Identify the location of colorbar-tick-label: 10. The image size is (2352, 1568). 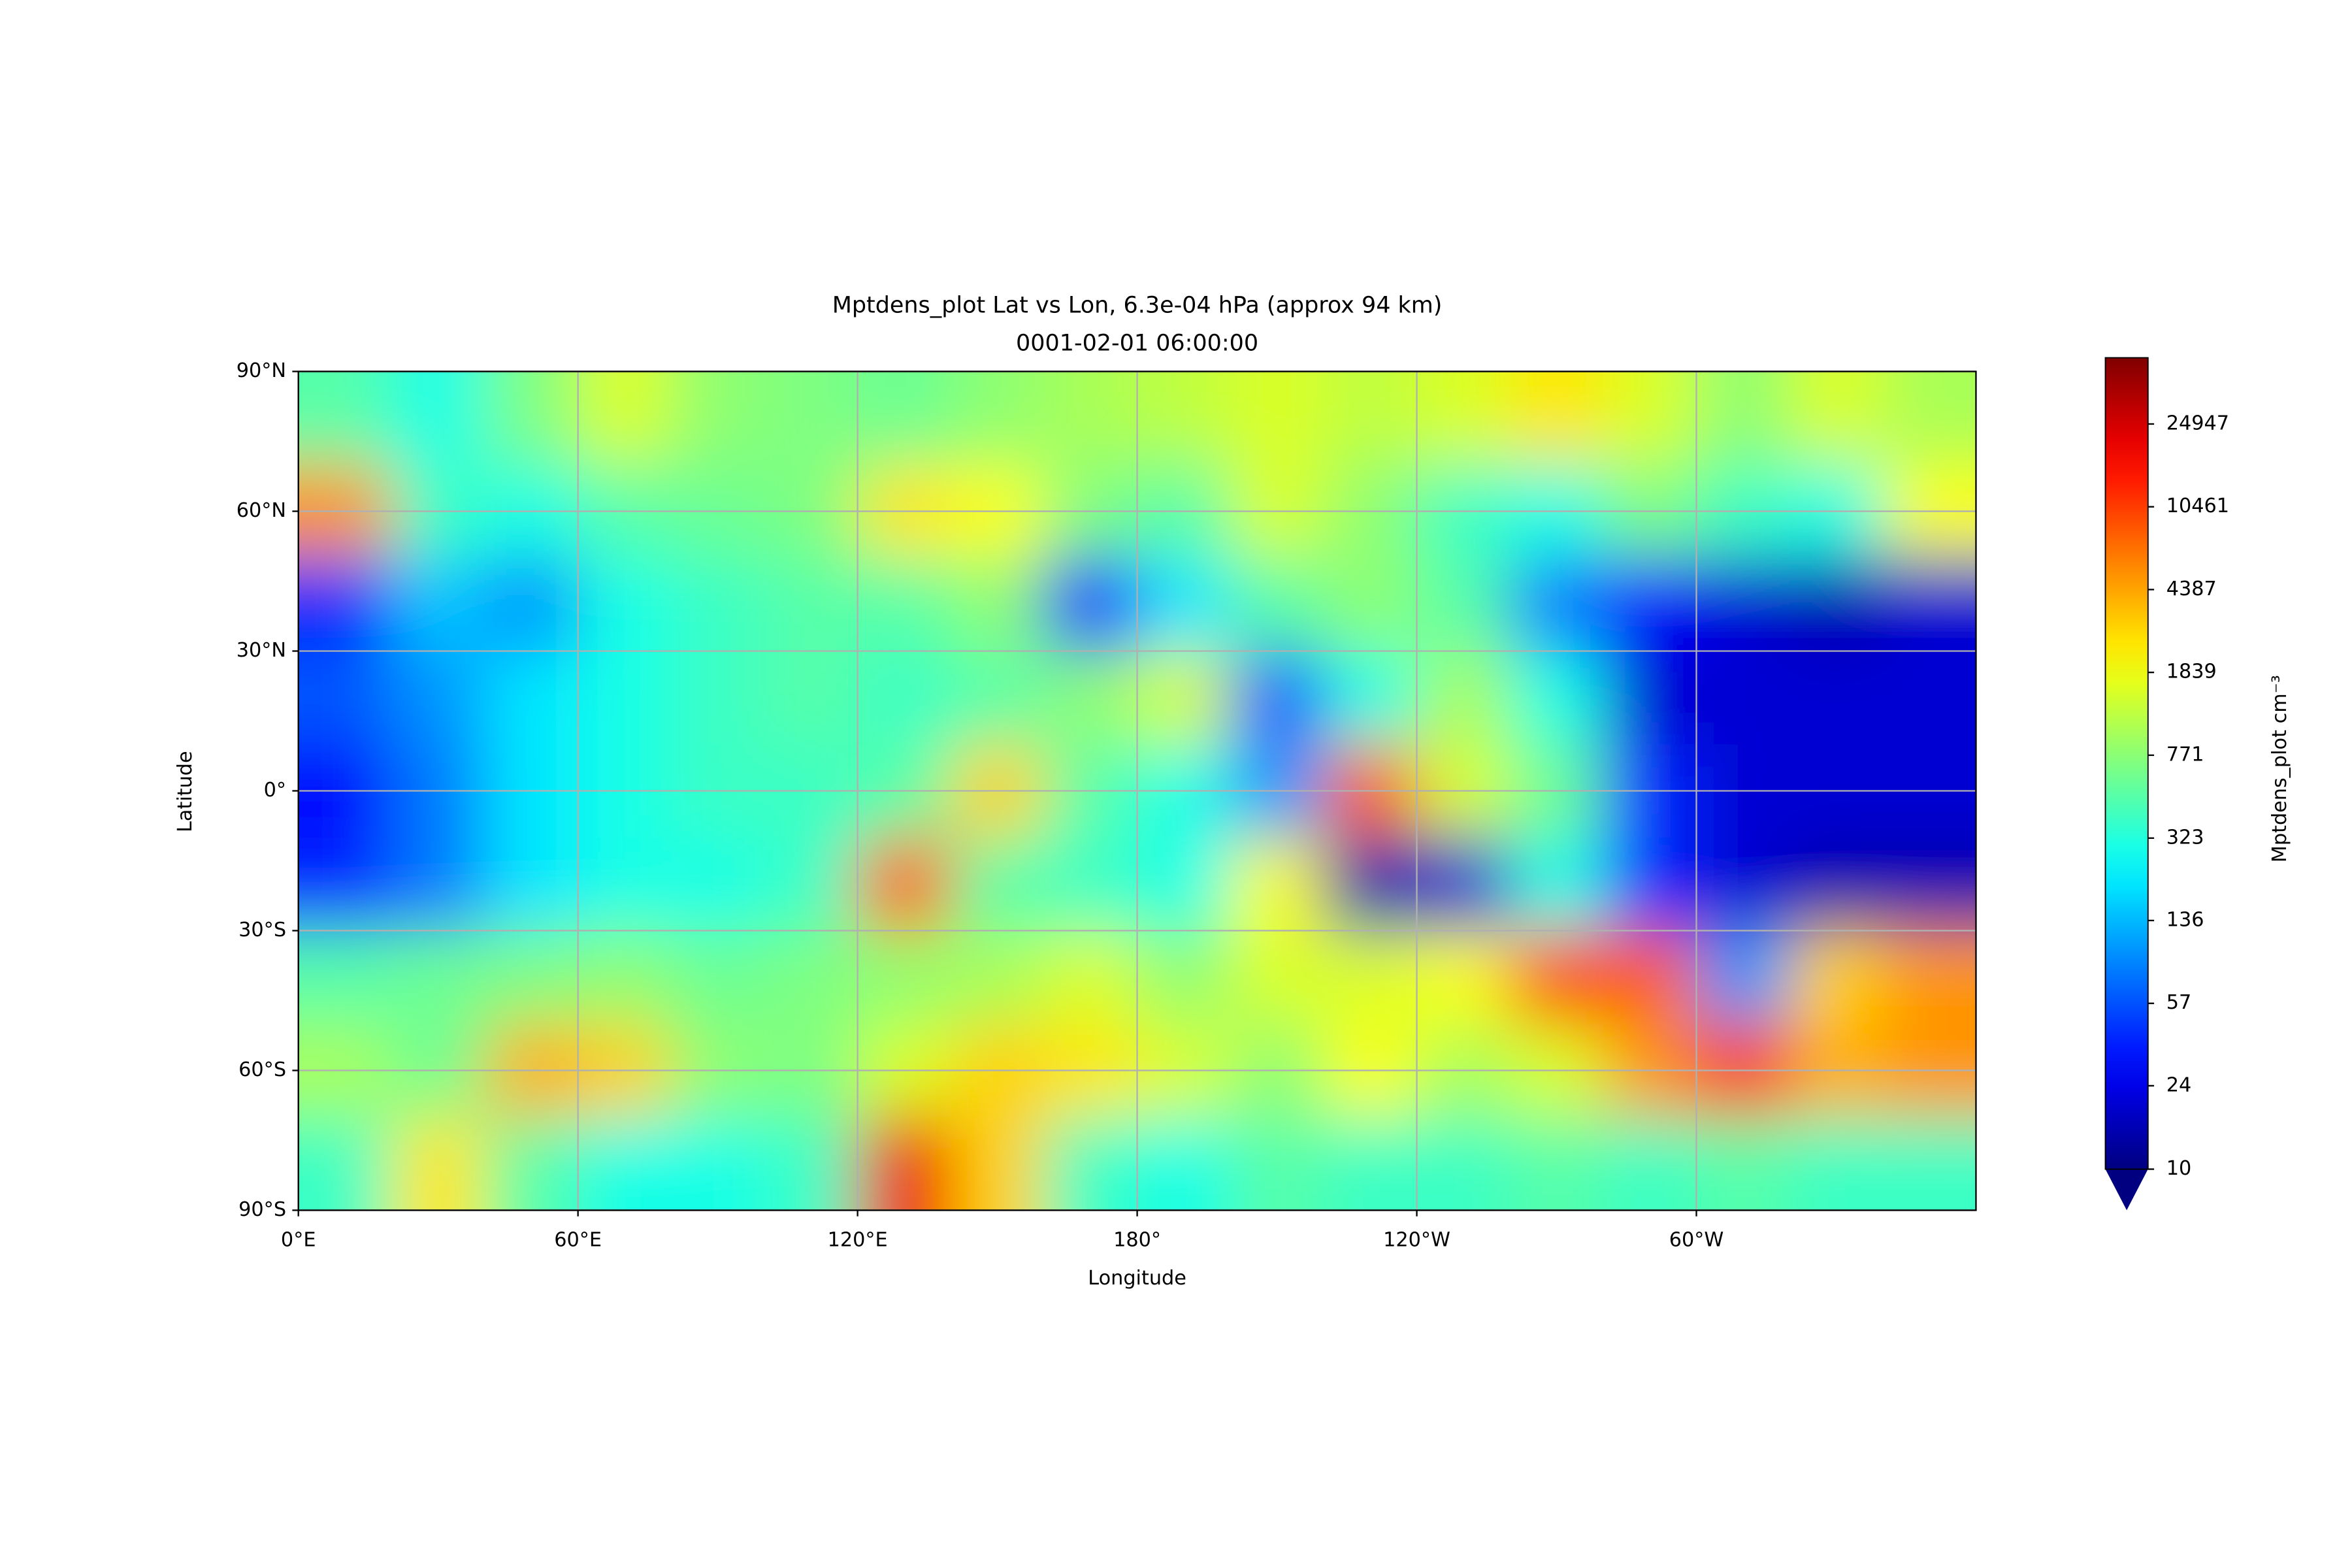
(2179, 1168).